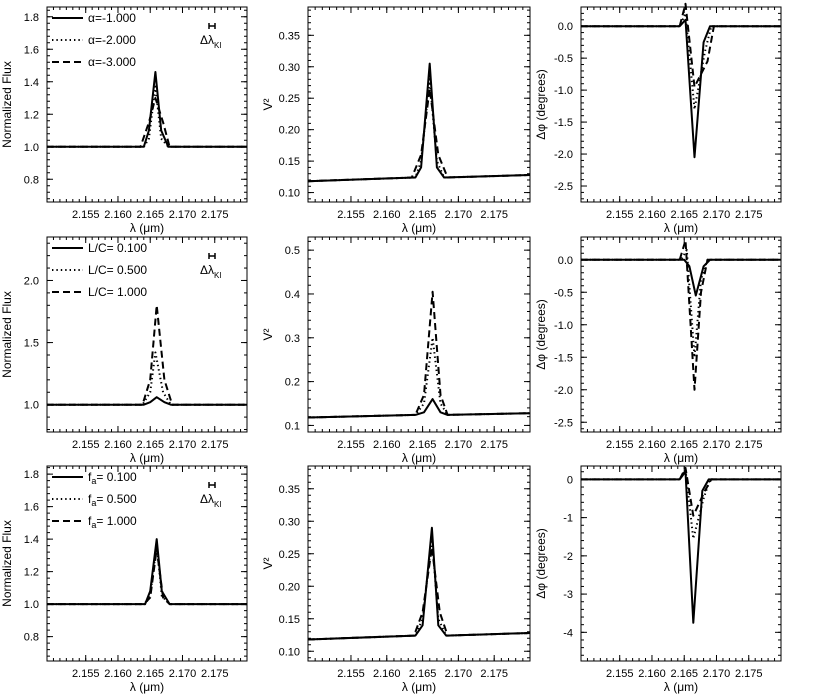 The width and height of the screenshot is (830, 696). What do you see at coordinates (289, 68) in the screenshot?
I see `y-tick-label: 0.30` at bounding box center [289, 68].